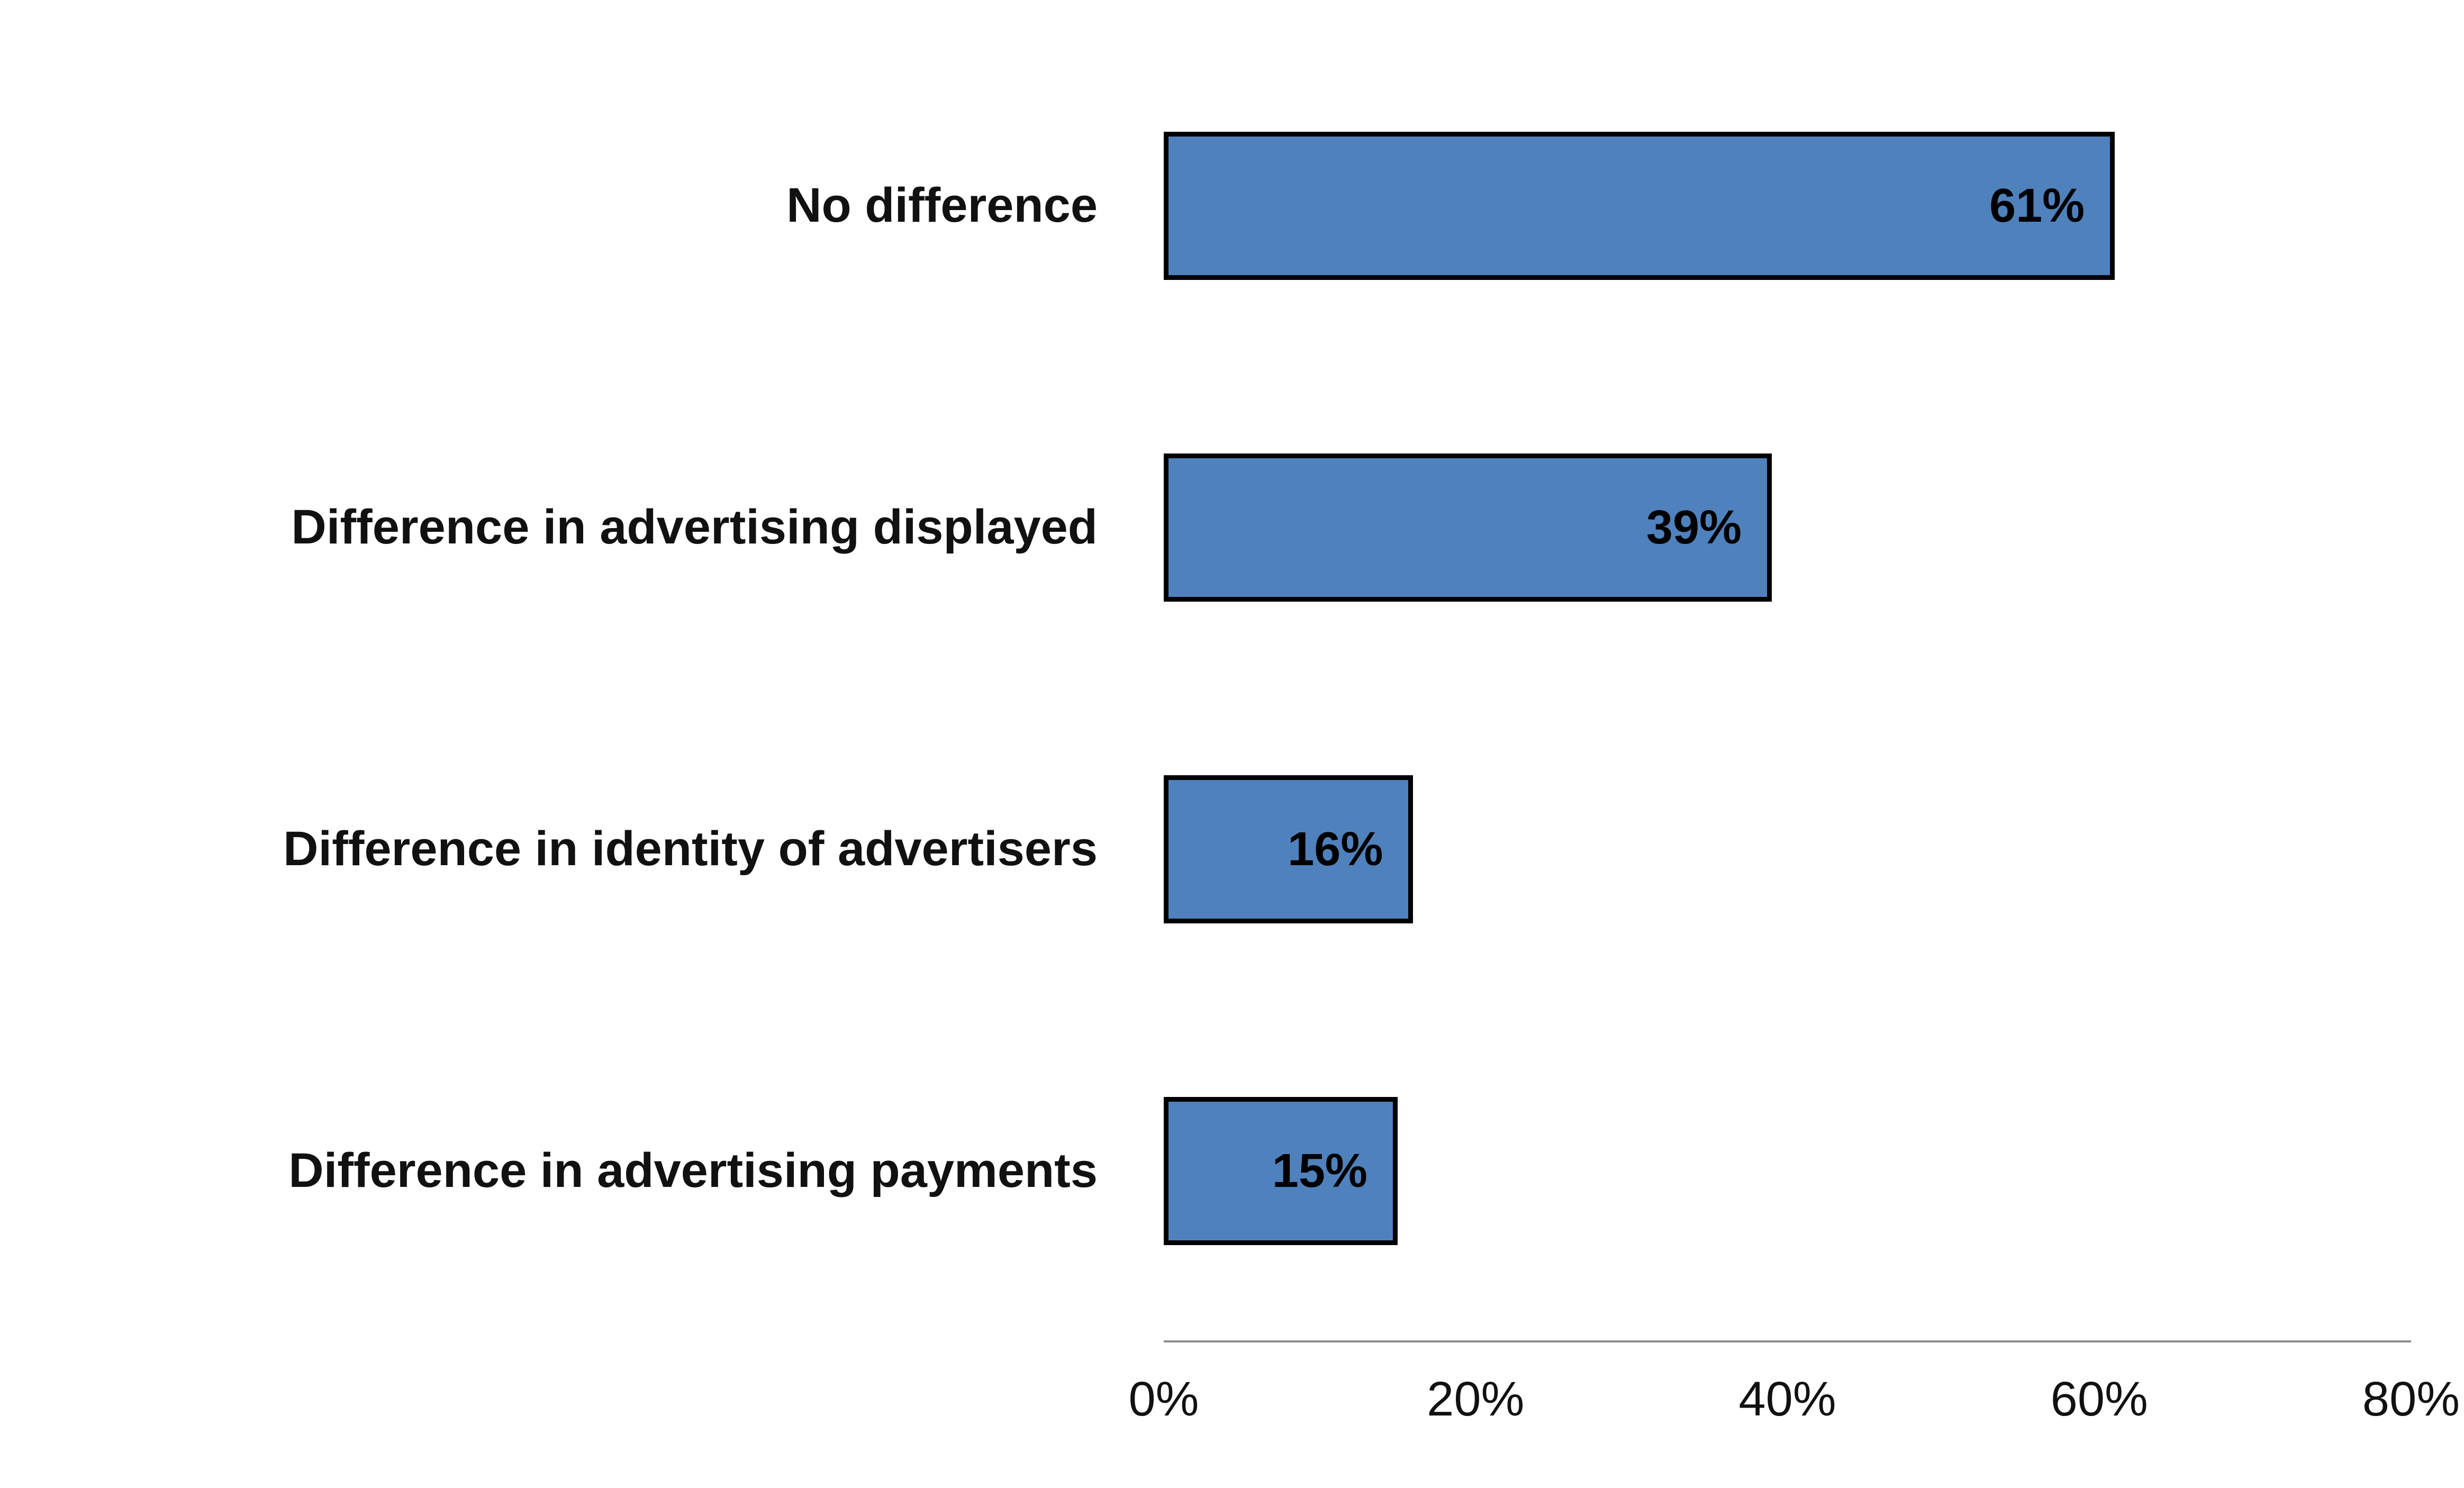 The height and width of the screenshot is (1488, 2464). I want to click on bar: 61%, so click(1639, 206).